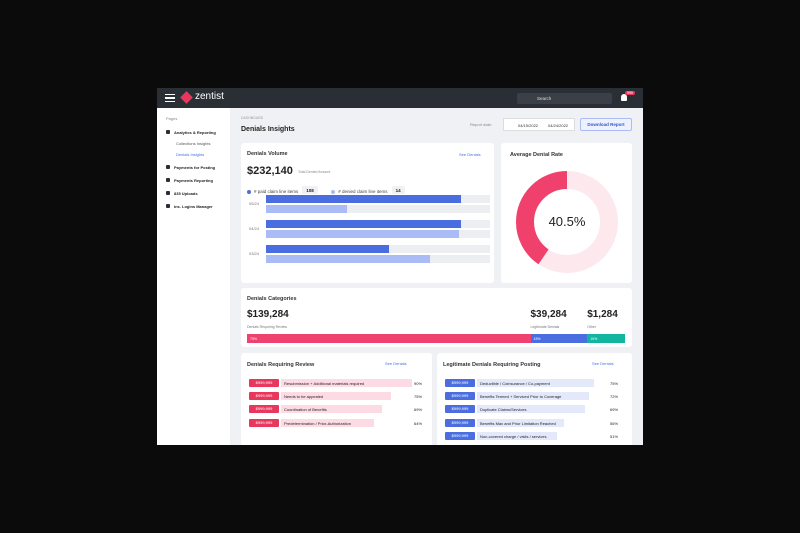  What do you see at coordinates (398, 190) in the screenshot?
I see `legend-count: 14` at bounding box center [398, 190].